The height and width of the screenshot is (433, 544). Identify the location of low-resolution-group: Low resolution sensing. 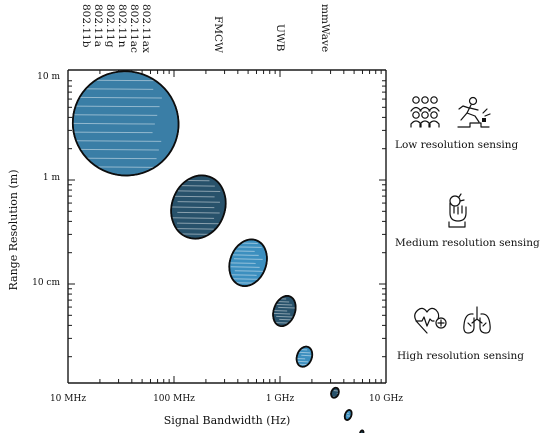
(457, 123).